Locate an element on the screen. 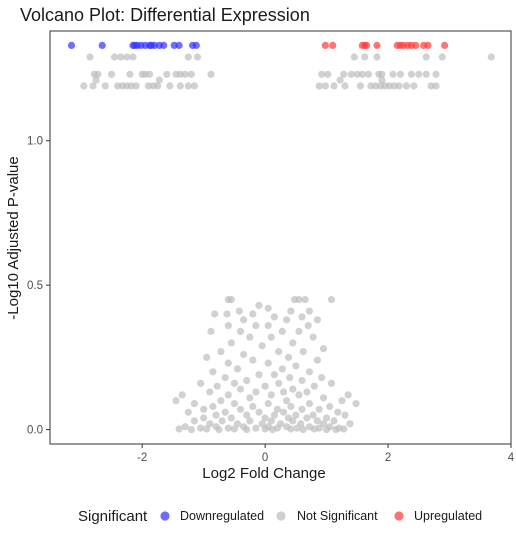 The height and width of the screenshot is (542, 516). x-axis-title: Log2 Fold Change is located at coordinates (263, 473).